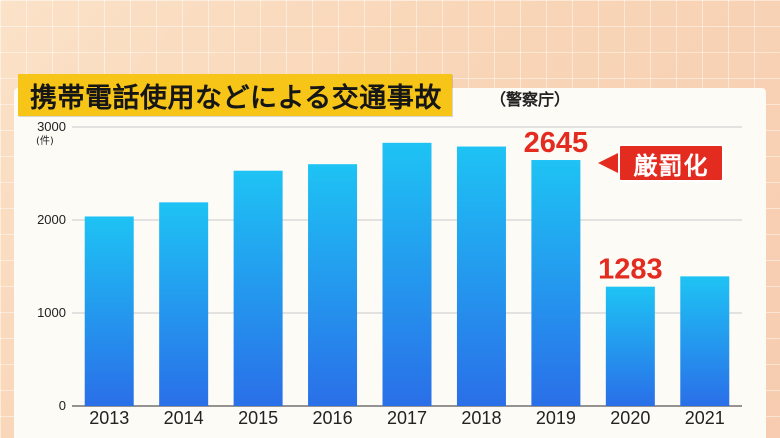 The height and width of the screenshot is (438, 780). Describe the element at coordinates (258, 288) in the screenshot. I see `bar-2015` at that location.